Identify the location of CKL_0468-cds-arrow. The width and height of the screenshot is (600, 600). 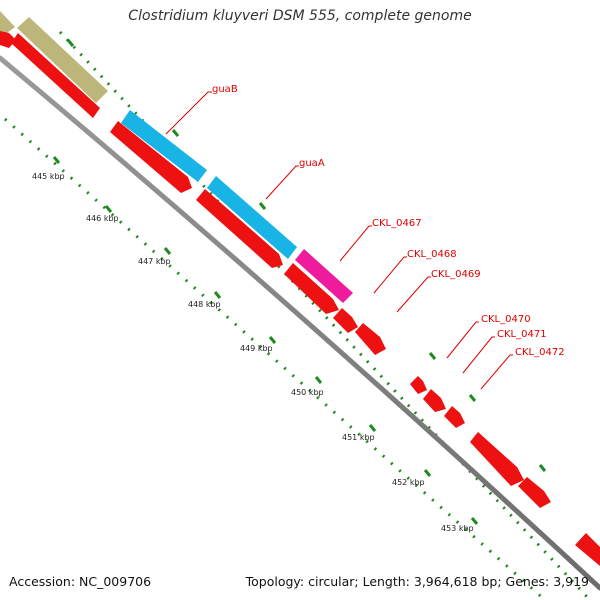
(345, 320).